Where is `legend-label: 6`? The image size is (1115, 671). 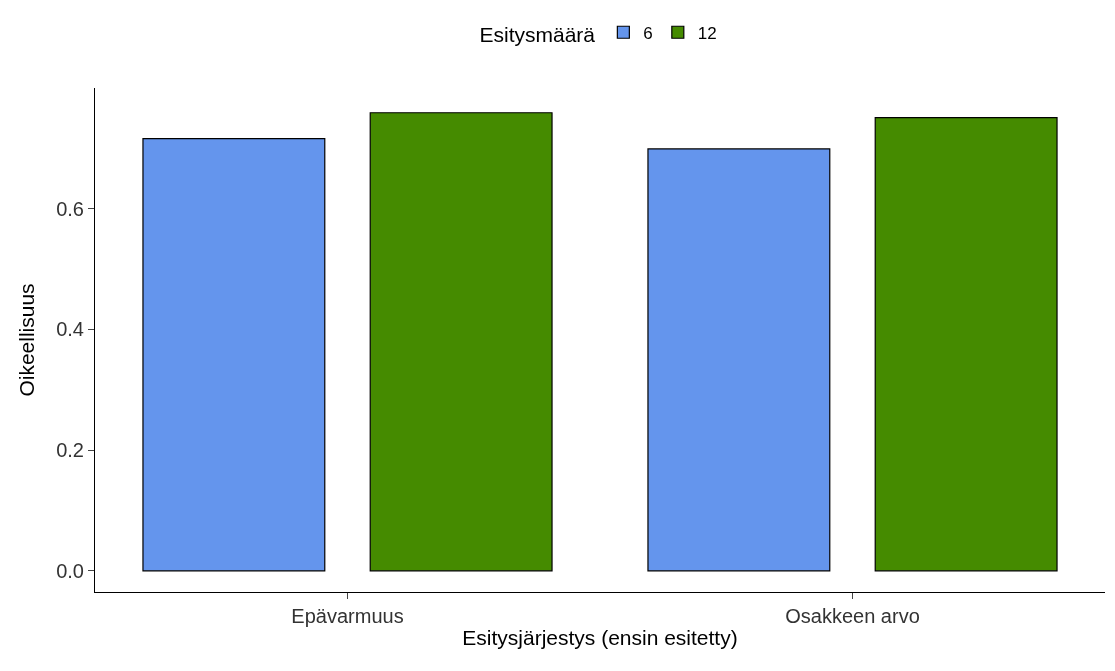 legend-label: 6 is located at coordinates (648, 33).